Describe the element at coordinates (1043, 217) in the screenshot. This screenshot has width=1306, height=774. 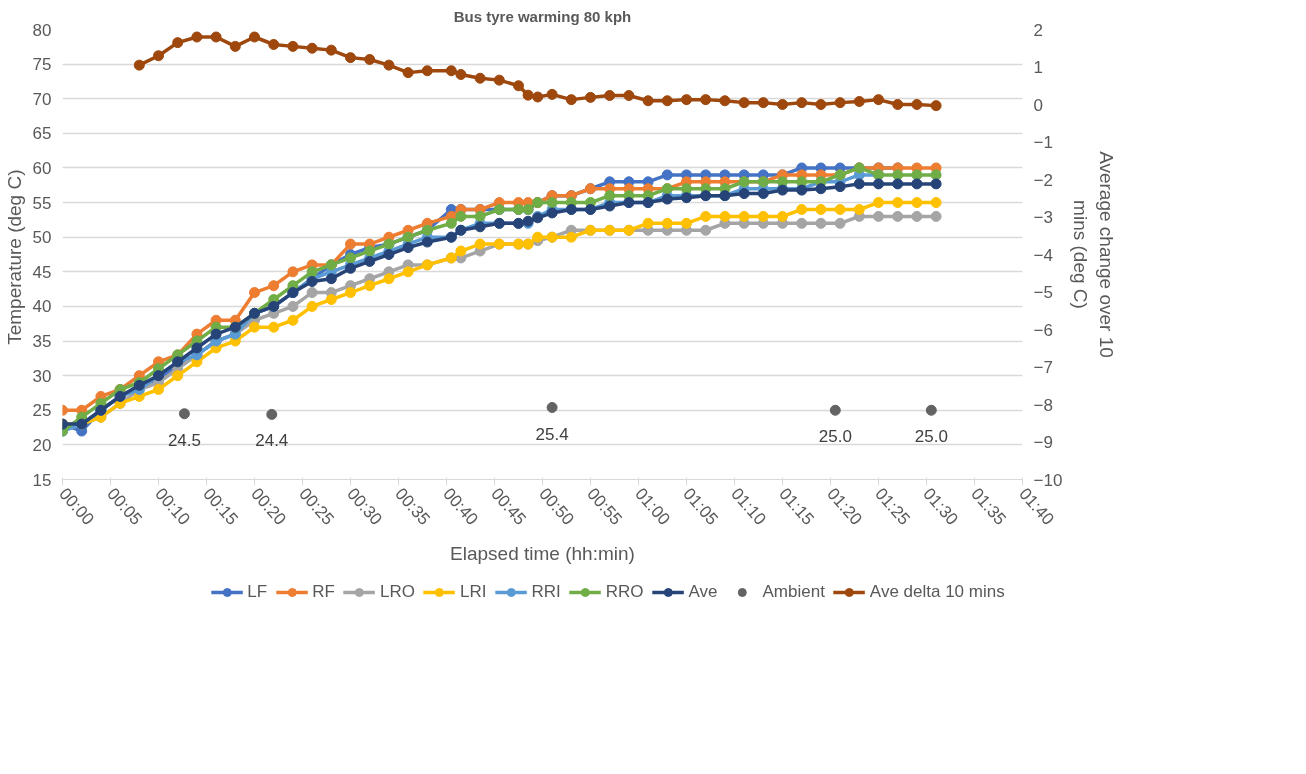
I see `y2-tick-label: −3` at that location.